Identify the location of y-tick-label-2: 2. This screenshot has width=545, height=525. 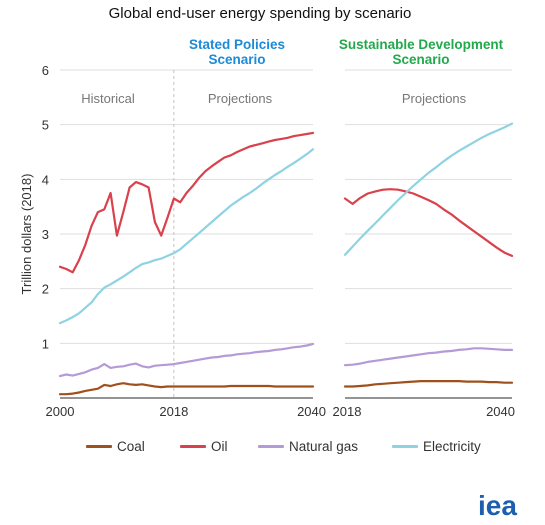
(45, 289).